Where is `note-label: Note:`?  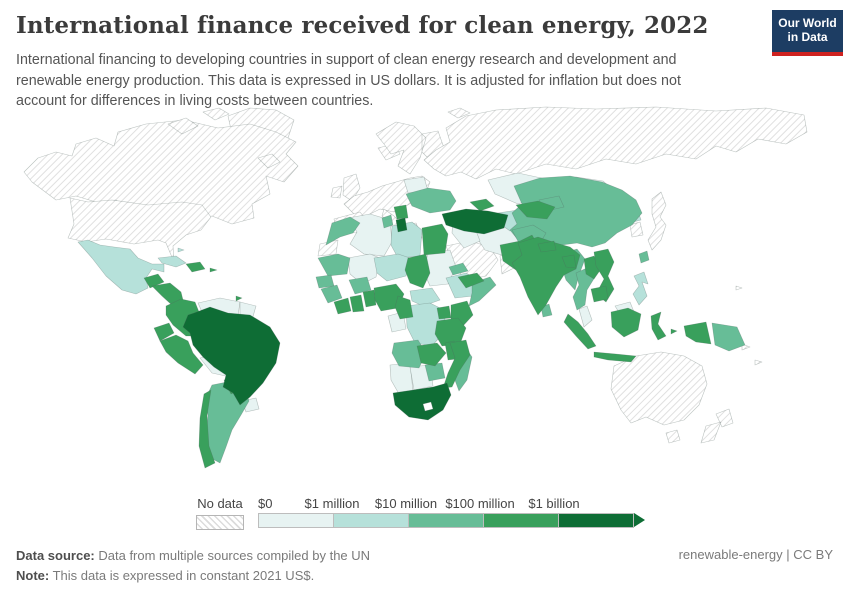
note-label: Note: is located at coordinates (33, 575).